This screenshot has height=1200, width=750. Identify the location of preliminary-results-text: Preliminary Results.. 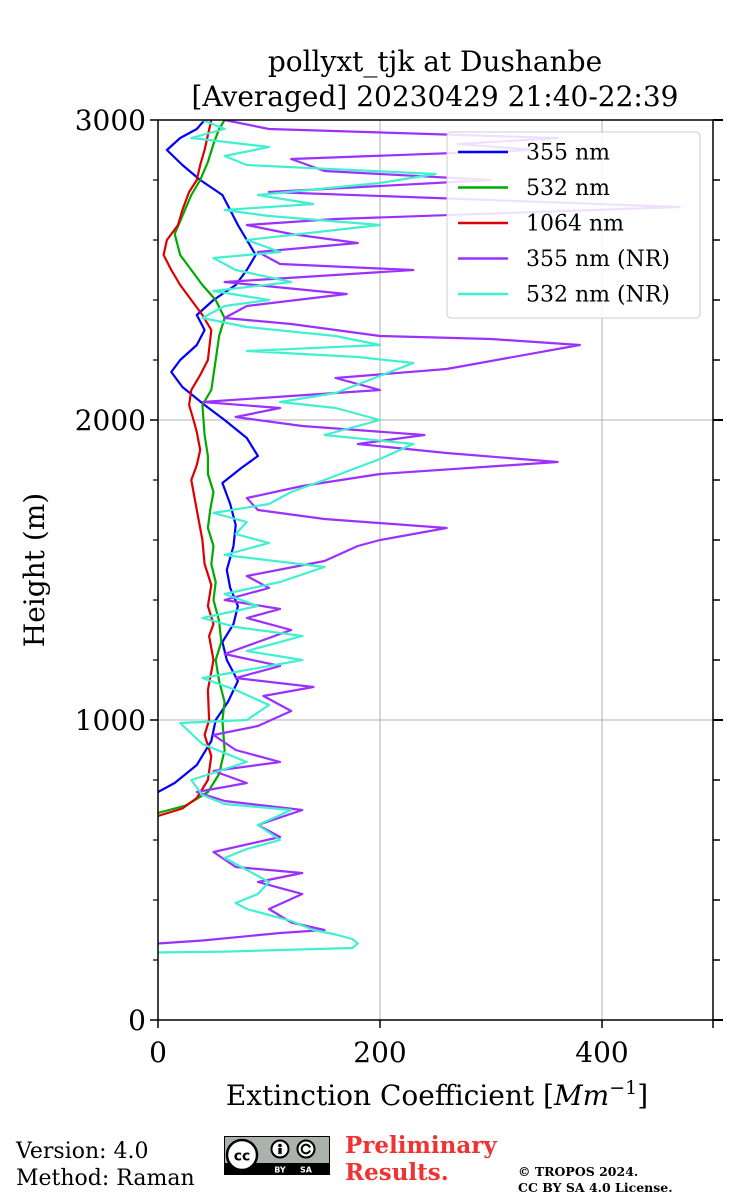
(421, 1159).